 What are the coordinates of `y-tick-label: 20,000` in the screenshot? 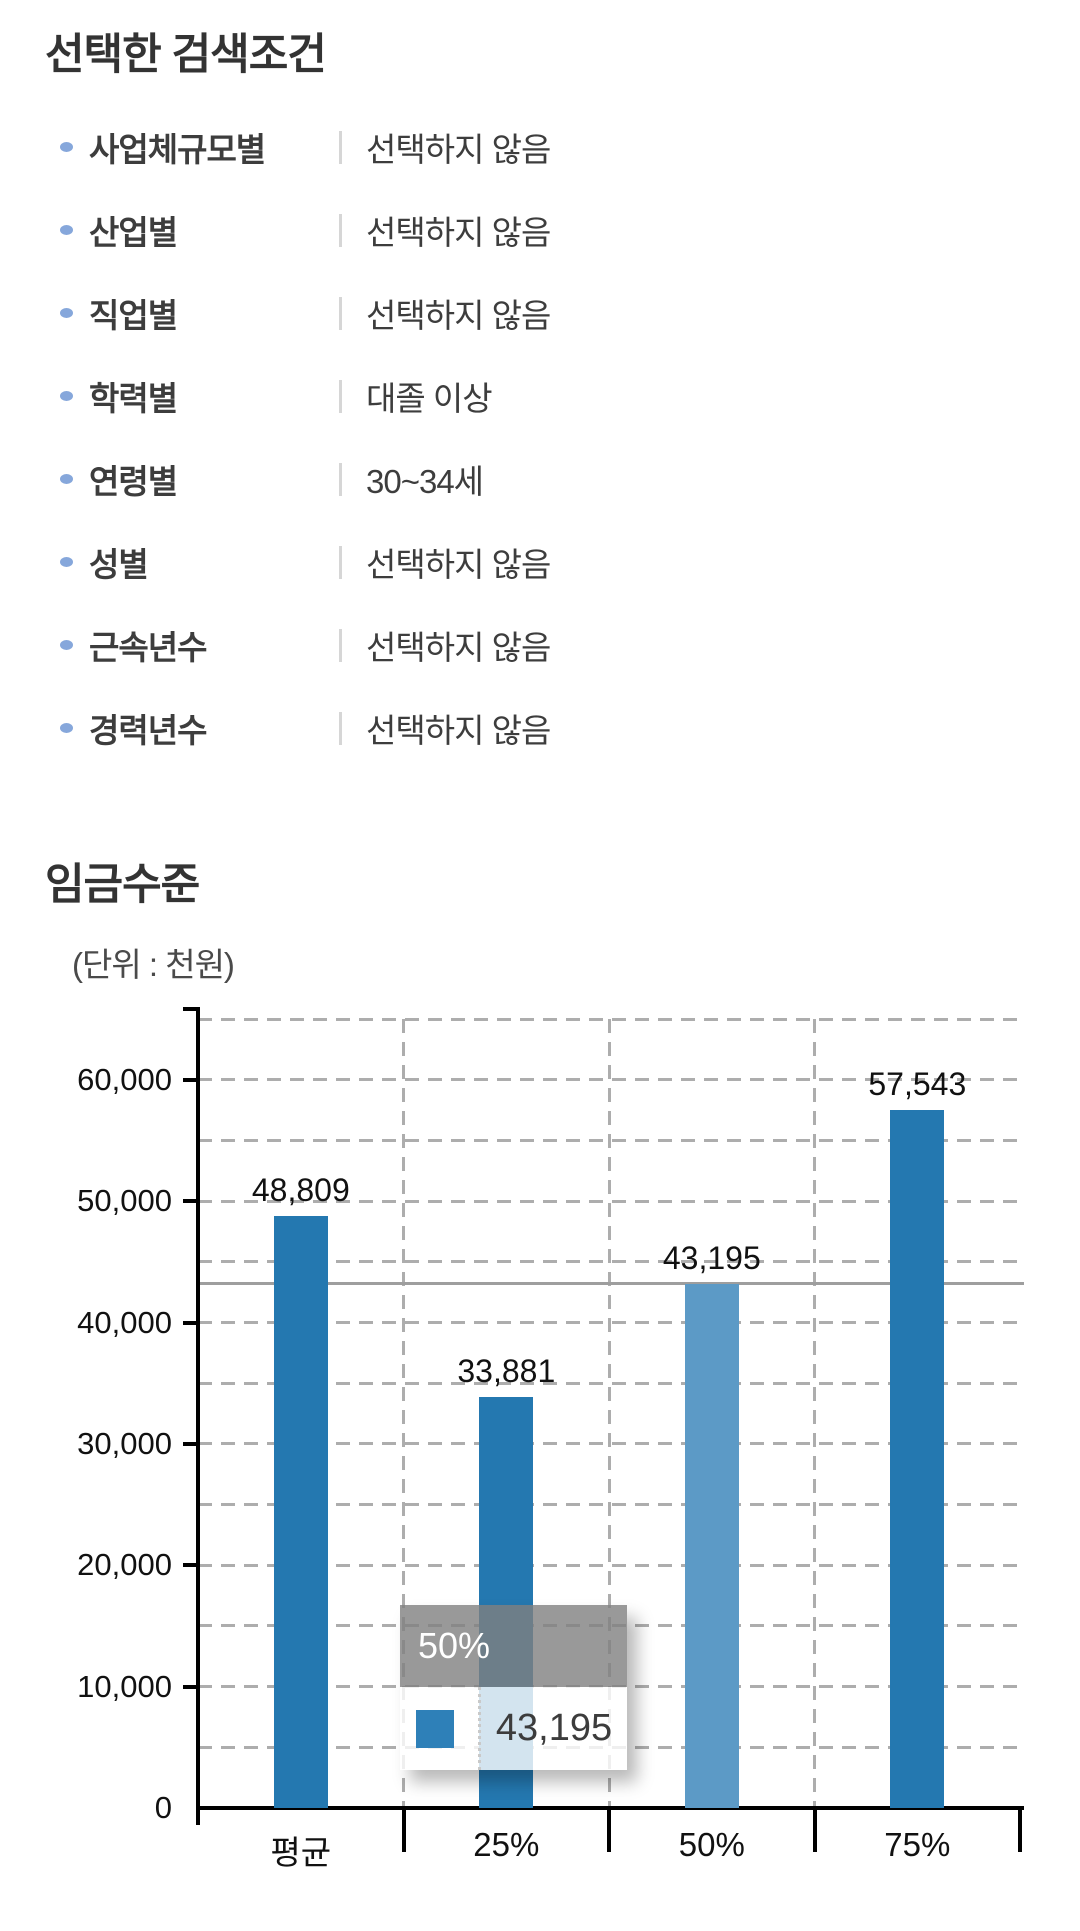 It's located at (124, 1565).